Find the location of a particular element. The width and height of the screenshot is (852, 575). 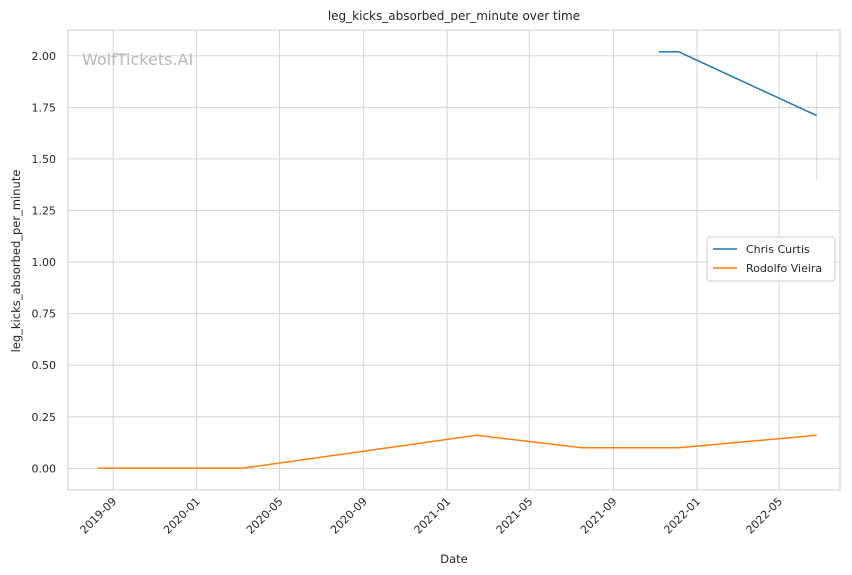

x-tick-label: 2019-09 is located at coordinates (99, 516).